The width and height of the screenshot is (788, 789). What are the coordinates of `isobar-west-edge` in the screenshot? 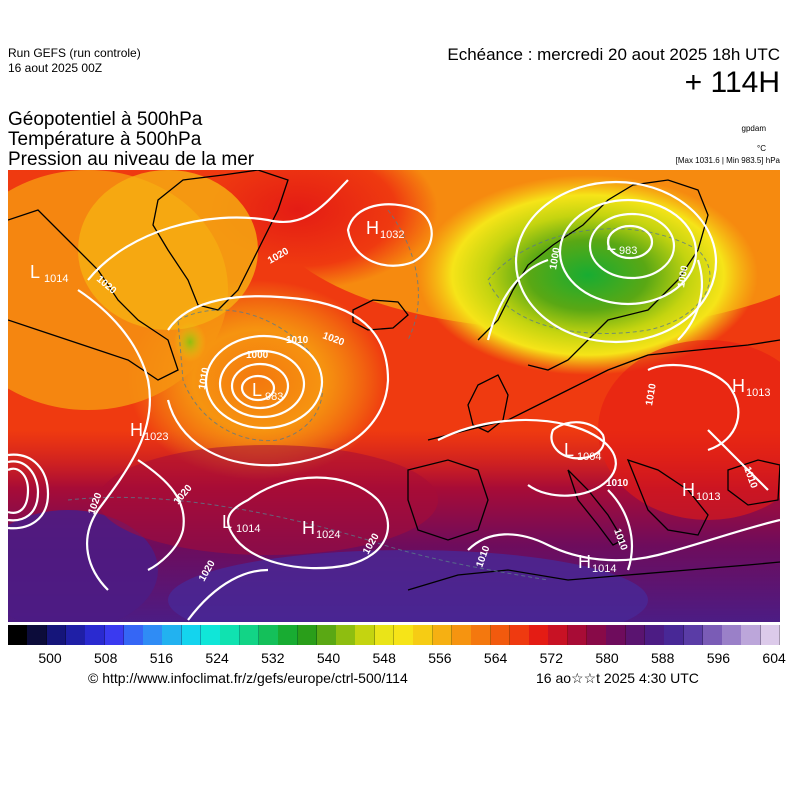 It's located at (19, 490).